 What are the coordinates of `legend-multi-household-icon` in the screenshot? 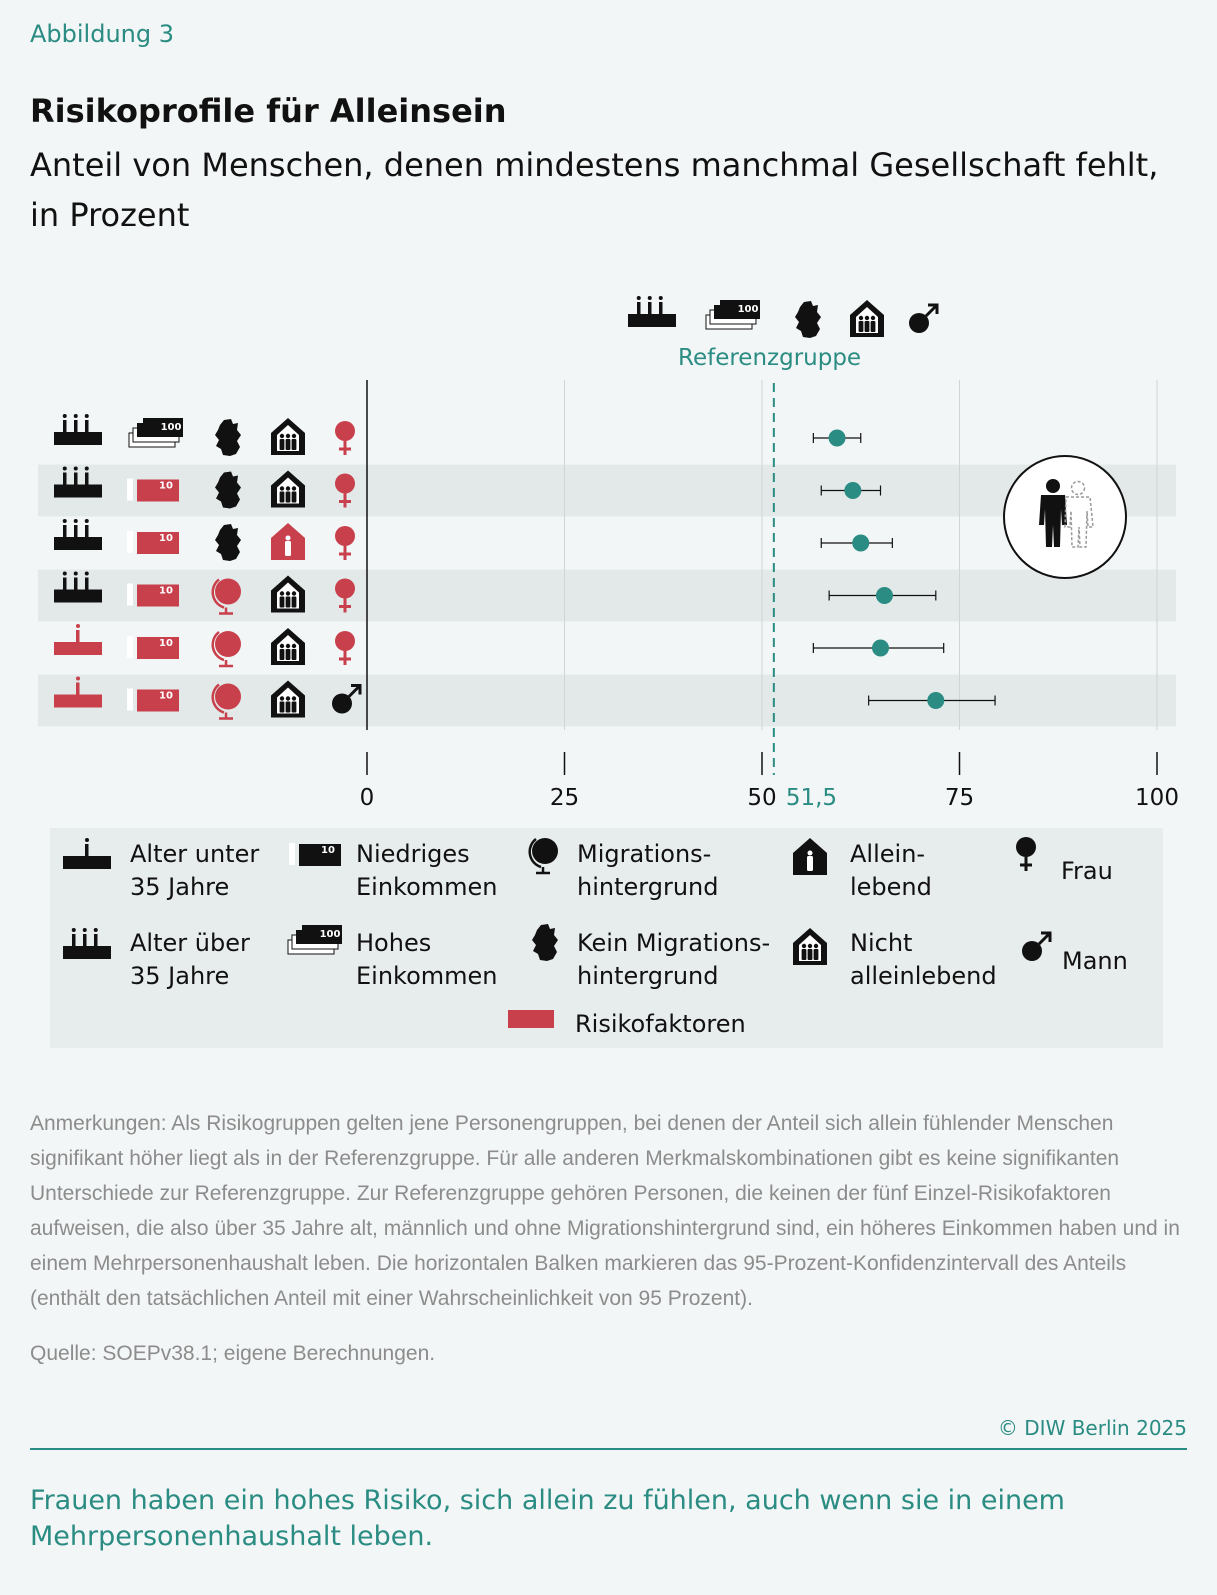 It's located at (810, 946).